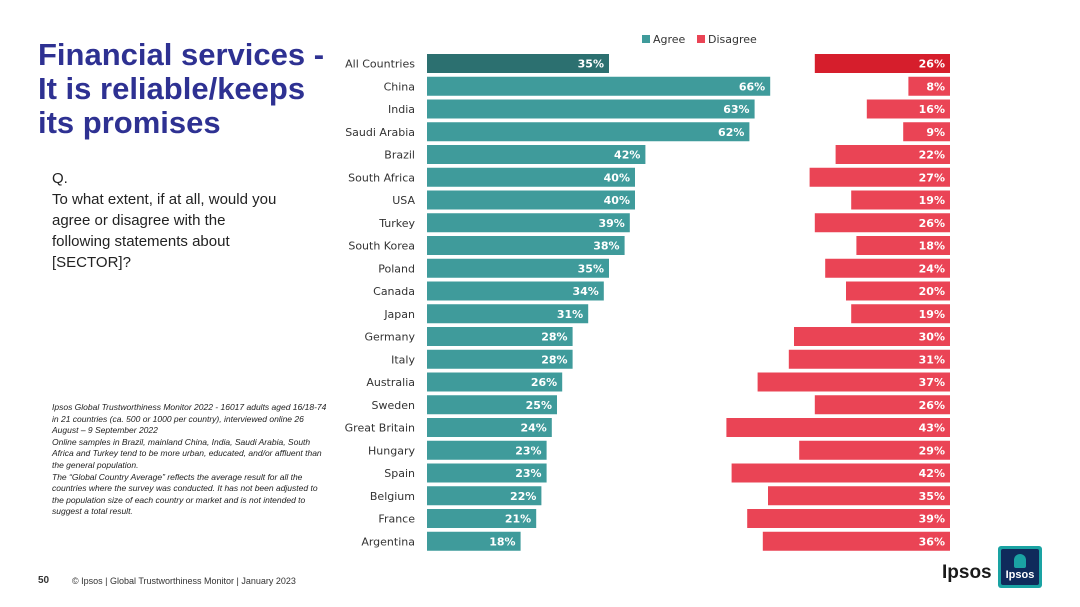 Image resolution: width=1080 pixels, height=607 pixels. Describe the element at coordinates (1020, 575) in the screenshot. I see `ipsos-logo-label: Ipsos` at that location.